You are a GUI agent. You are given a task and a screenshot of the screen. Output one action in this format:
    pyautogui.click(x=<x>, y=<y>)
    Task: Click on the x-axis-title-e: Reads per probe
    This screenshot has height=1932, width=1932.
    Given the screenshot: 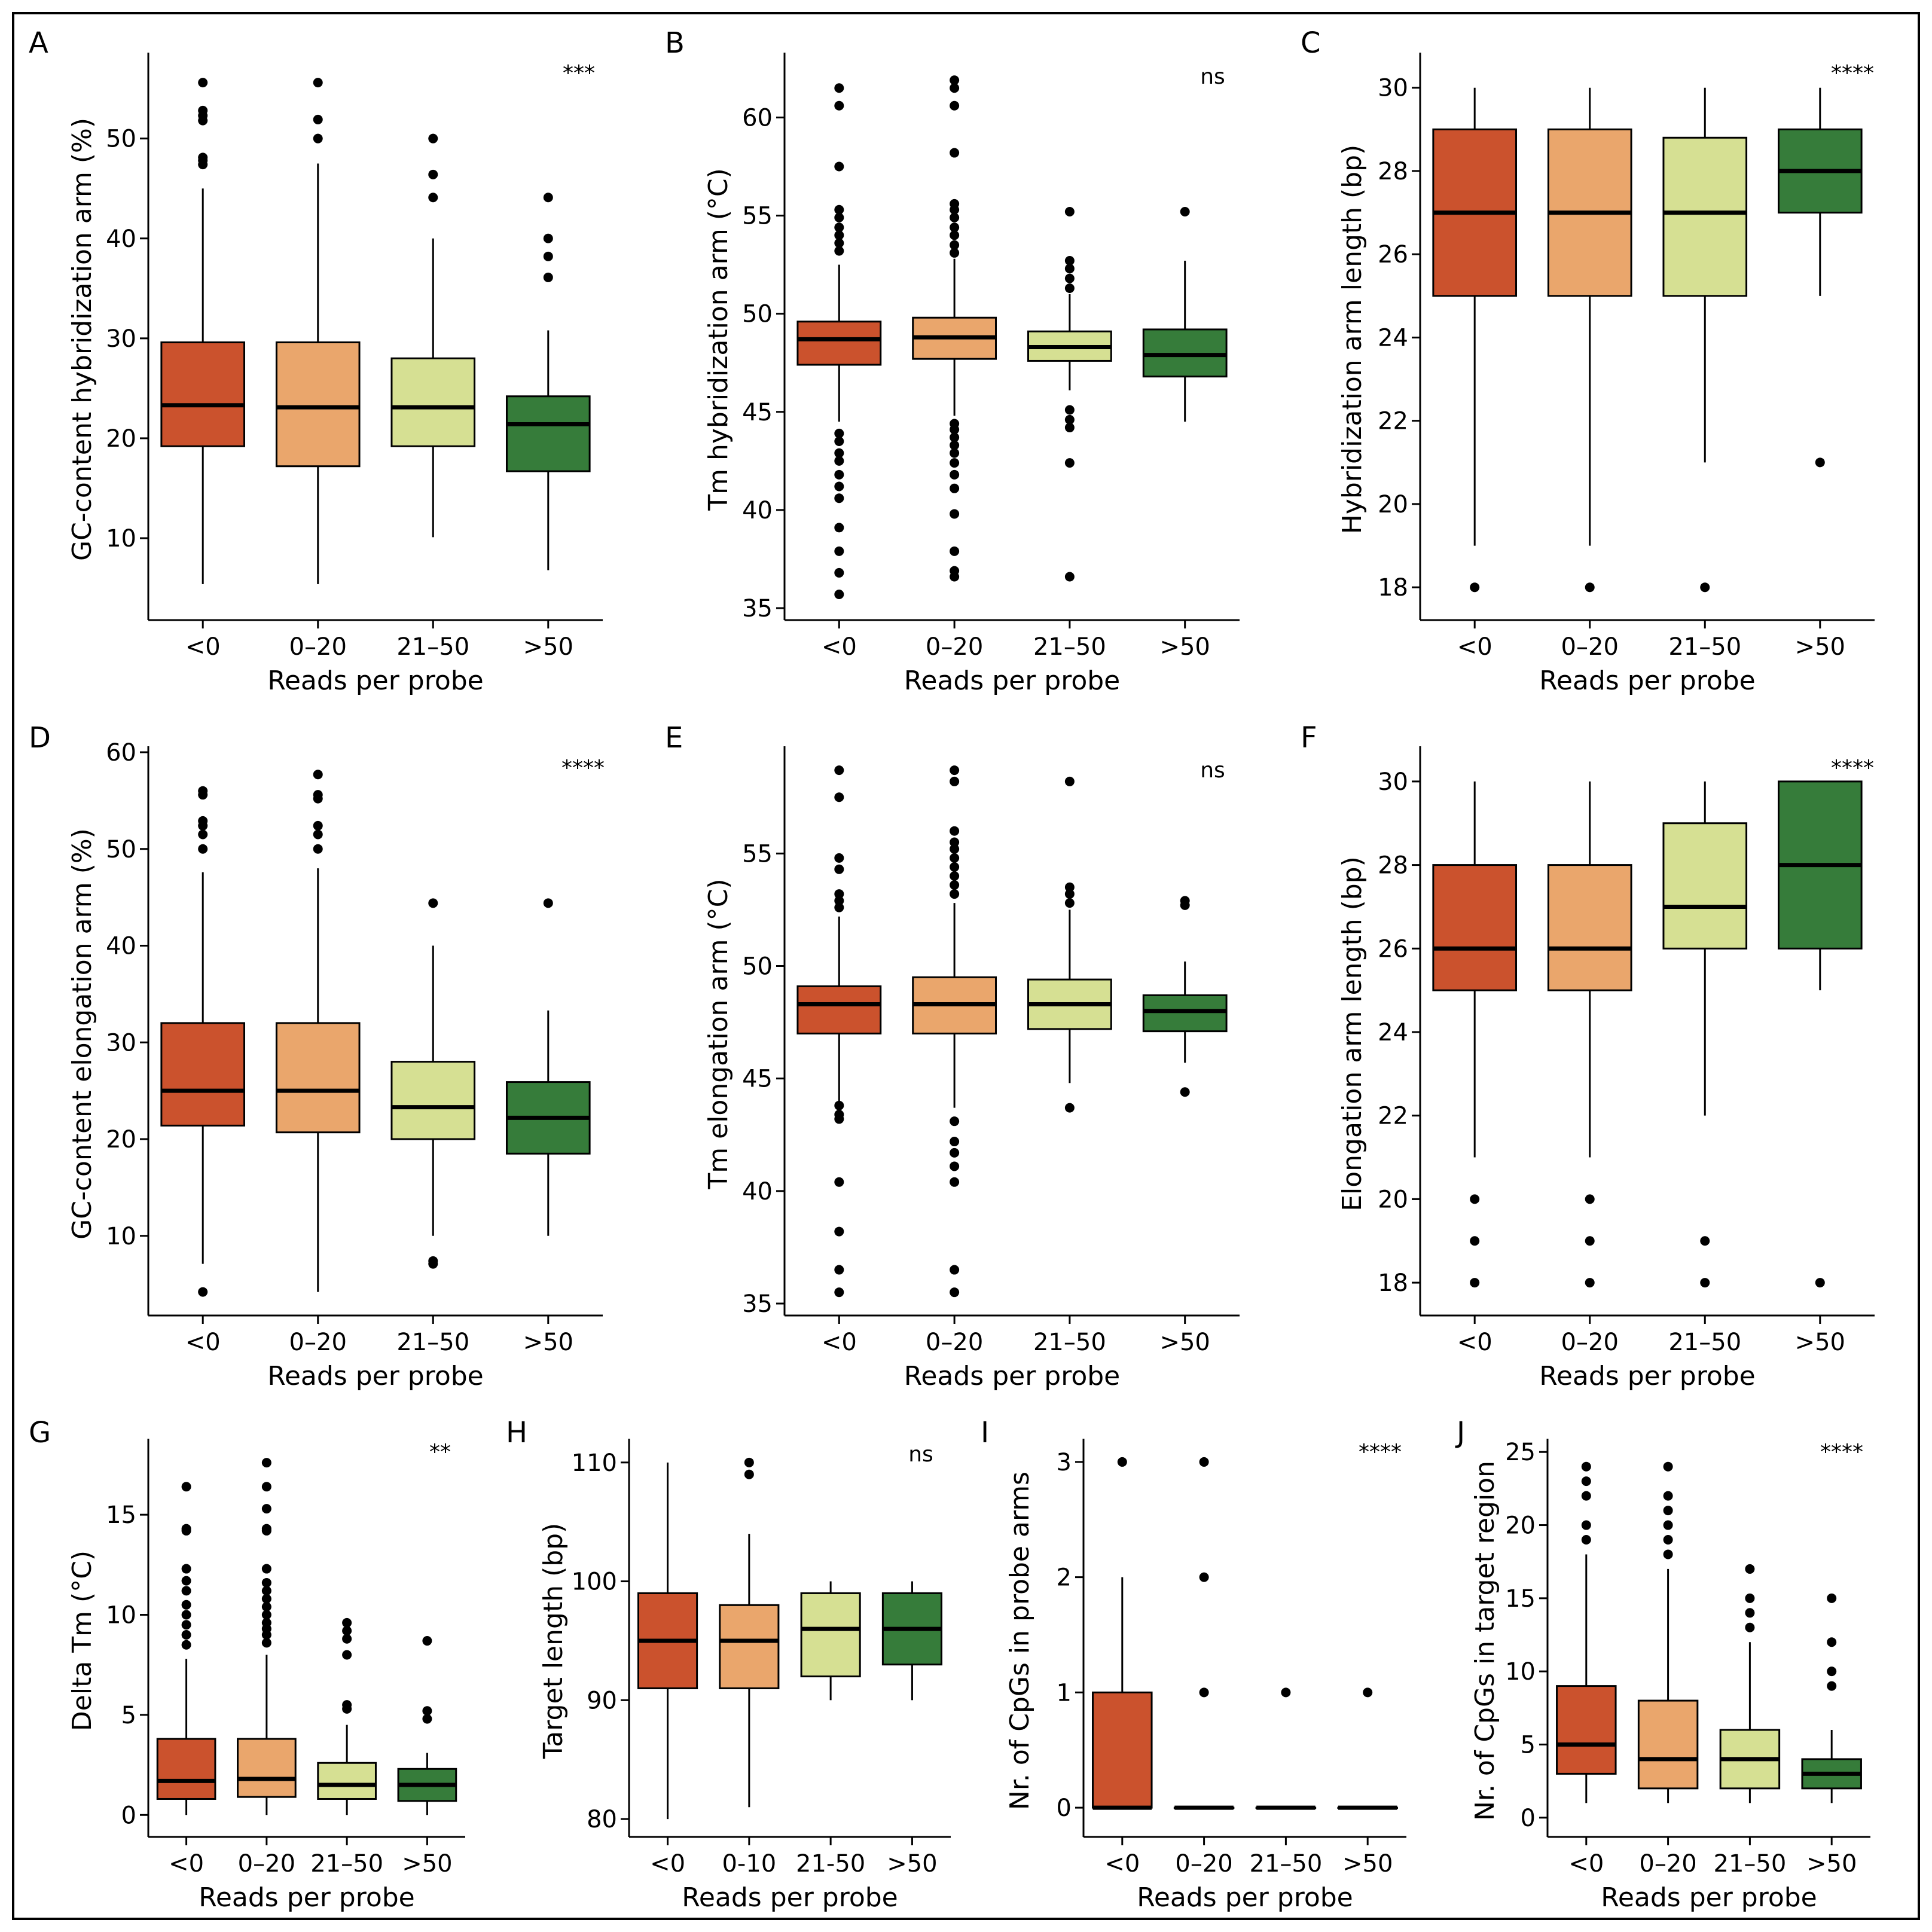 What is the action you would take?
    pyautogui.click(x=1012, y=1376)
    